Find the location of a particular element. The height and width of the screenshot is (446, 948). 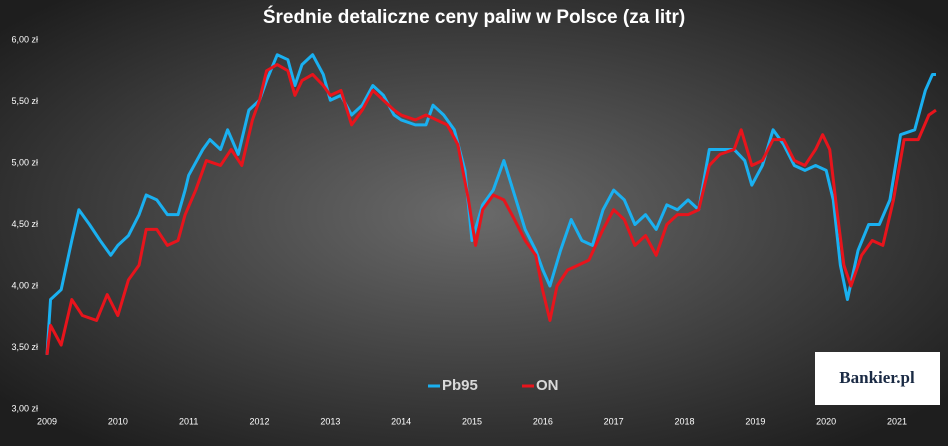

x-tick-label: 2021 is located at coordinates (897, 421).